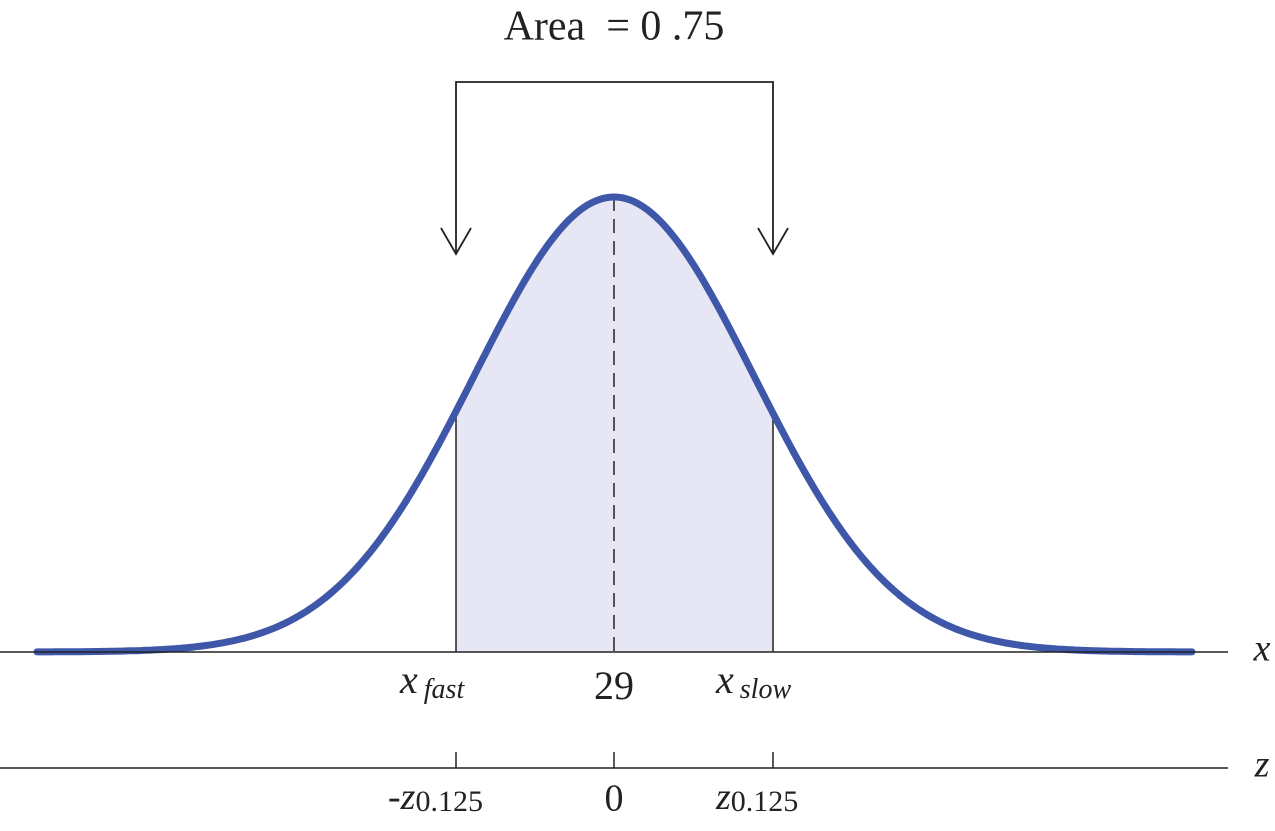 The height and width of the screenshot is (831, 1275). Describe the element at coordinates (753, 681) in the screenshot. I see `x-label: x slow` at that location.